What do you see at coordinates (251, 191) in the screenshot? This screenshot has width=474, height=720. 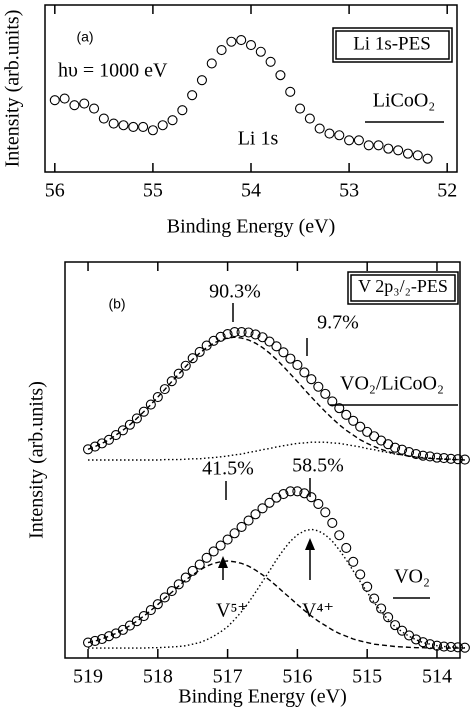 I see `x-tick-label: 54` at bounding box center [251, 191].